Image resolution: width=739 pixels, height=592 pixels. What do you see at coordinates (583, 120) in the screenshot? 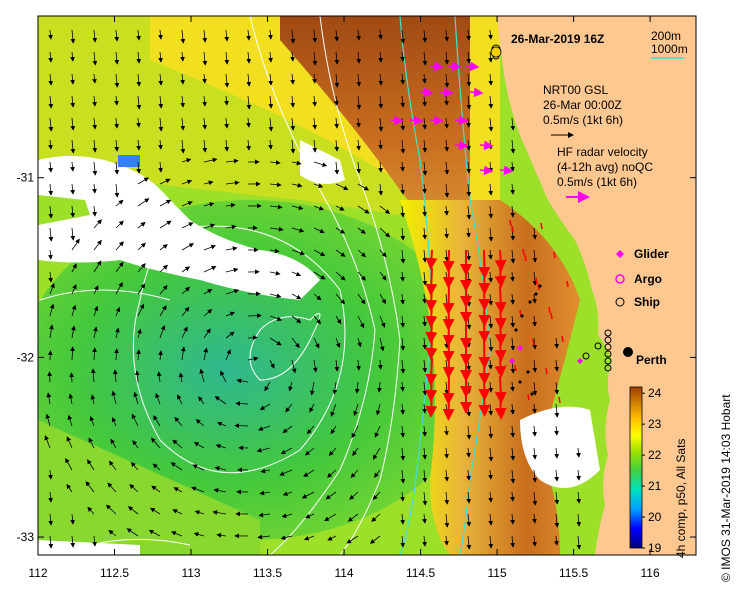
I see `gsl-legend-scale: 0.5m/s (1kt 6h)` at bounding box center [583, 120].